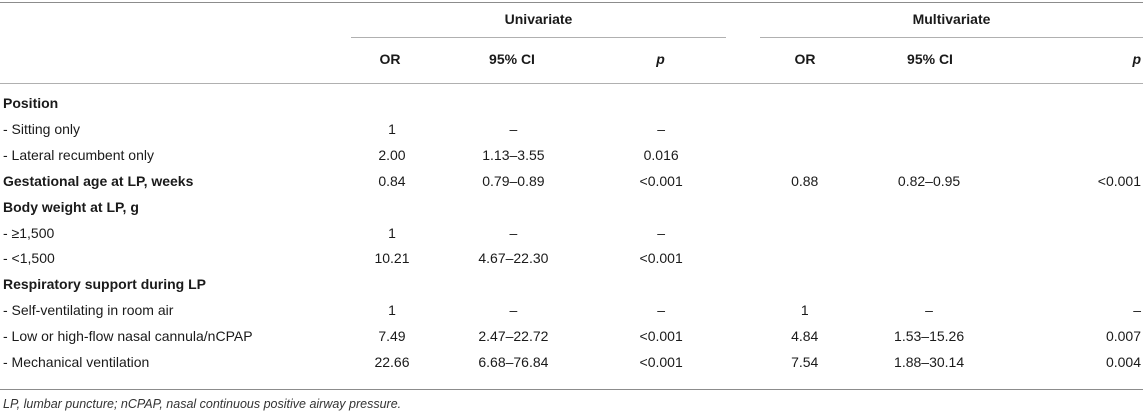 The image size is (1143, 416). What do you see at coordinates (31, 103) in the screenshot?
I see `row-label: Position` at bounding box center [31, 103].